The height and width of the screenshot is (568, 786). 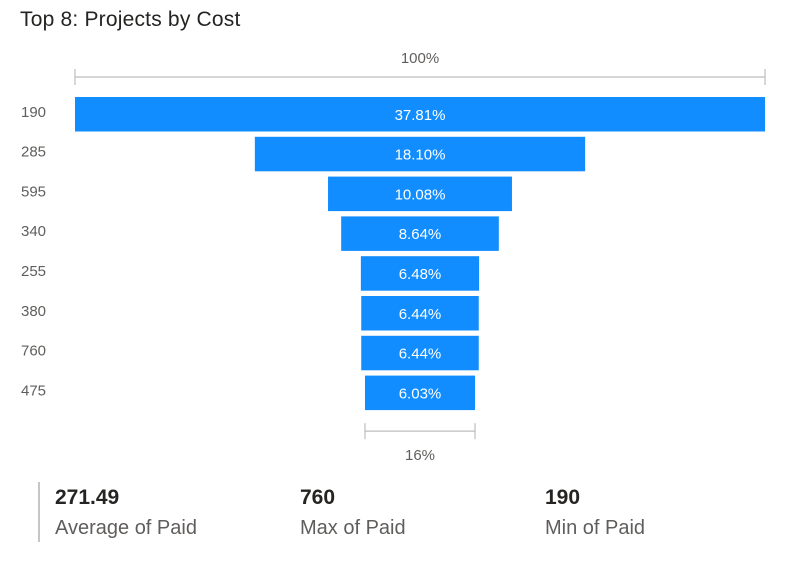 I want to click on chart-title: Top 8: Projects by Cost, so click(x=130, y=19).